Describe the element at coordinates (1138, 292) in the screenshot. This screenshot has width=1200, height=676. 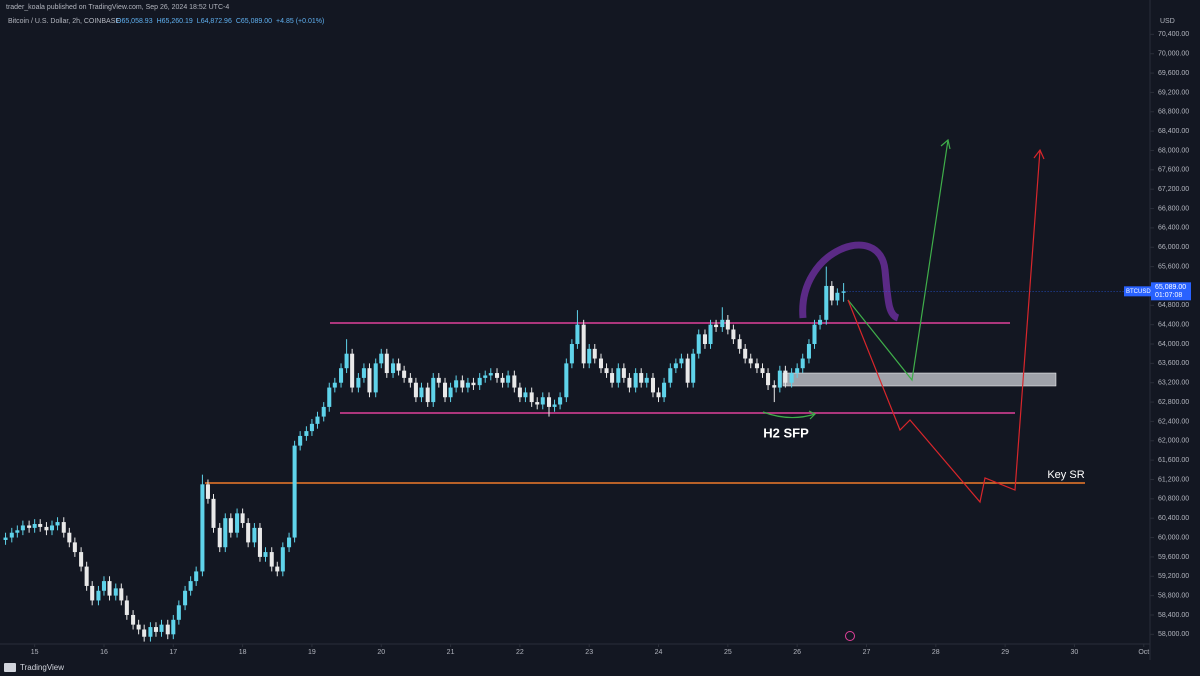
I see `price-tag-symbol: BTCUSD` at that location.